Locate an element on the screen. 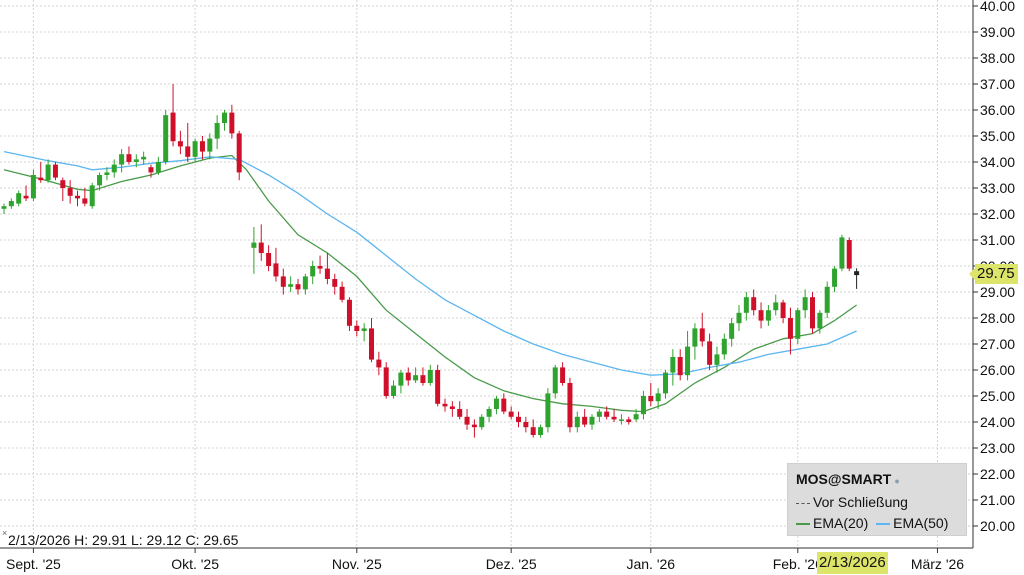 Image resolution: width=1024 pixels, height=575 pixels. y-tick-label: 20.00 is located at coordinates (997, 526).